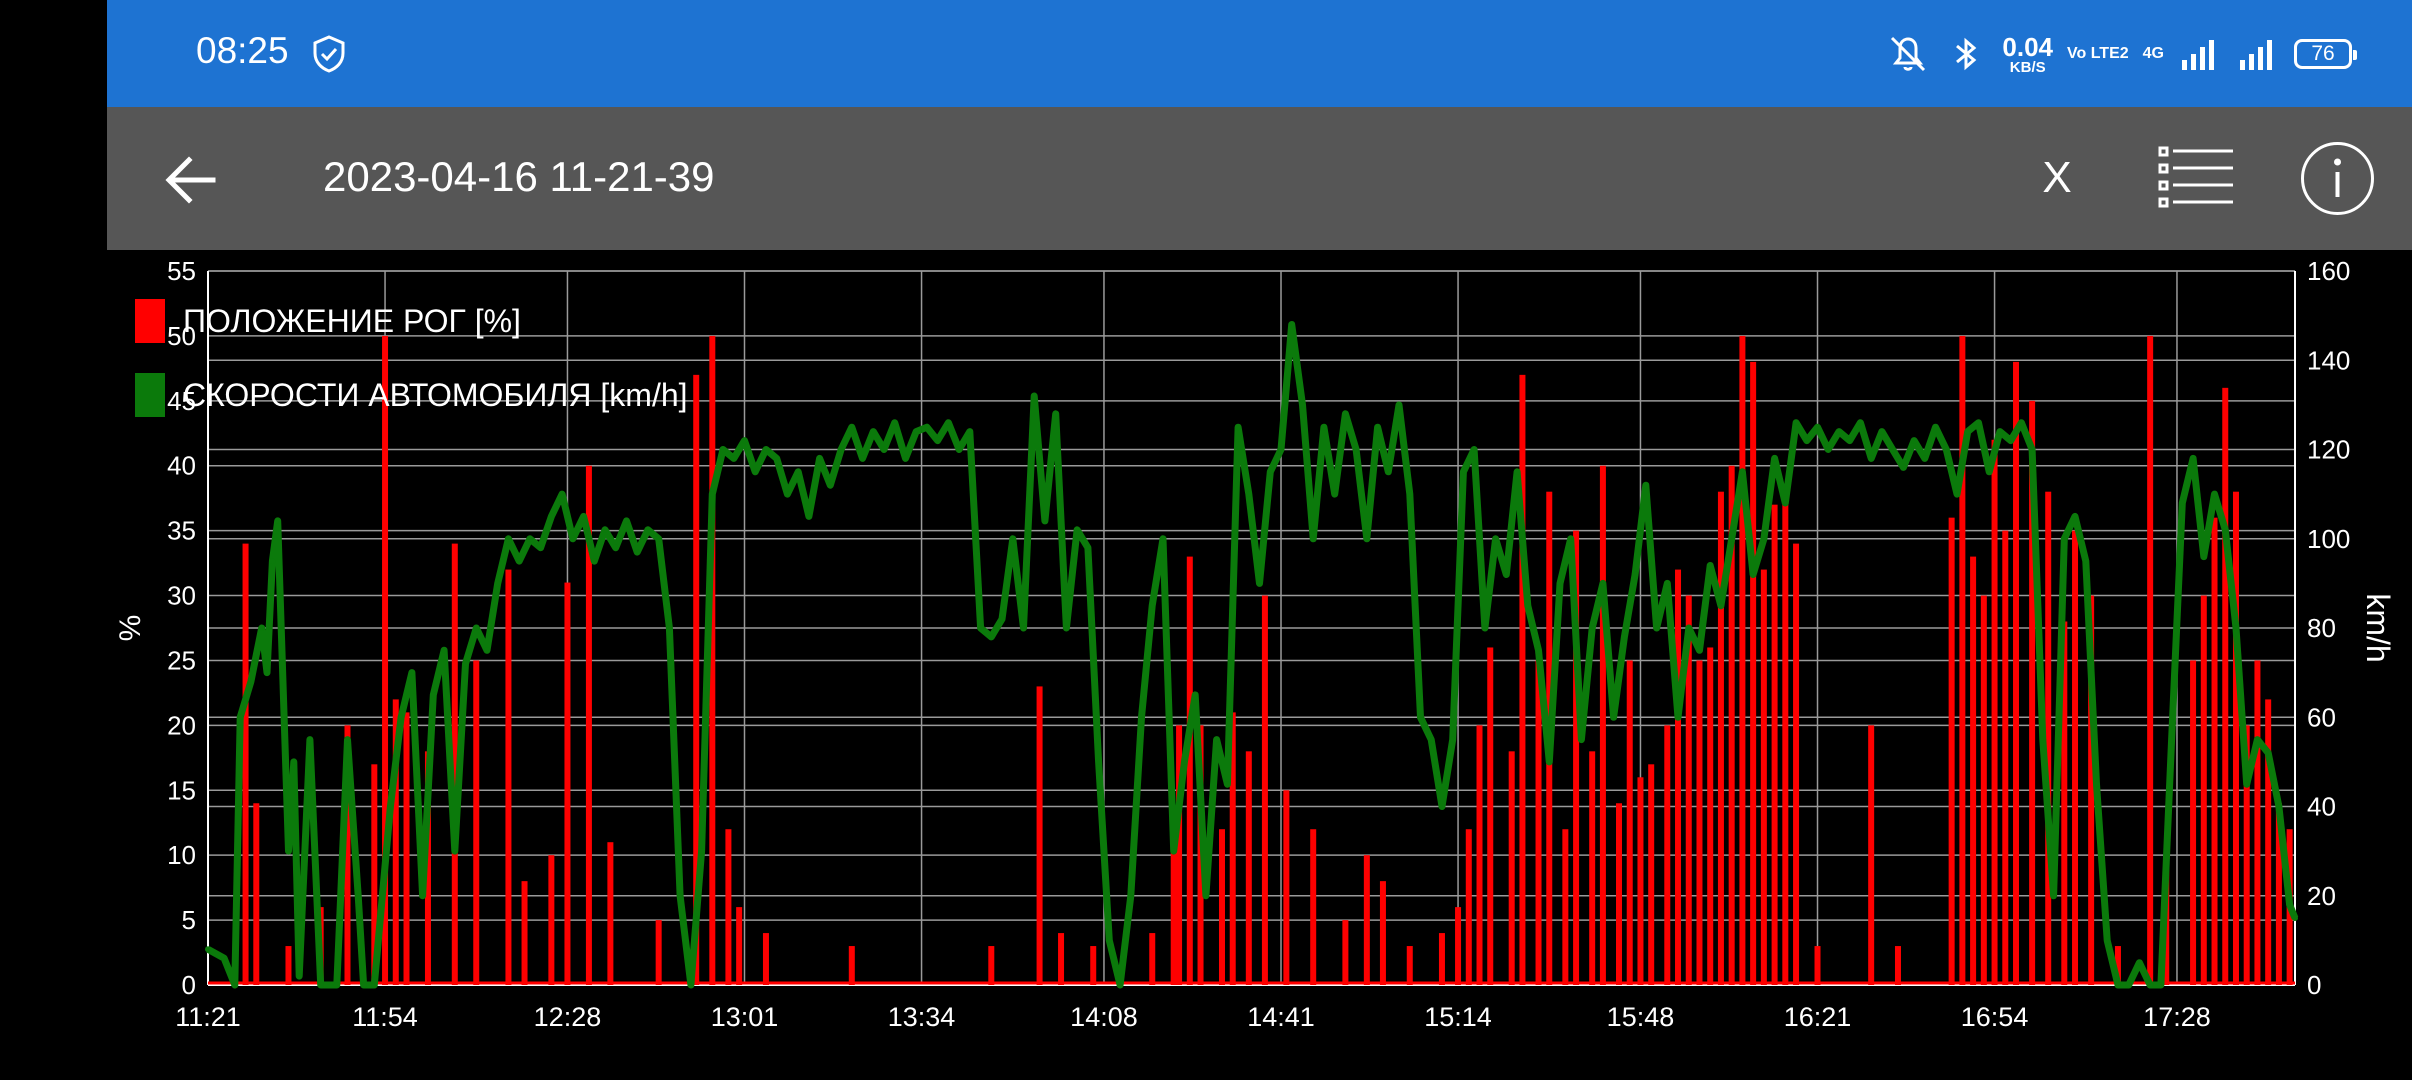 Image resolution: width=2412 pixels, height=1080 pixels. Describe the element at coordinates (411, 395) in the screenshot. I see `legend-item-speed: СКОРОСТИ АВТОМОБИЛЯ [km/h]` at that location.